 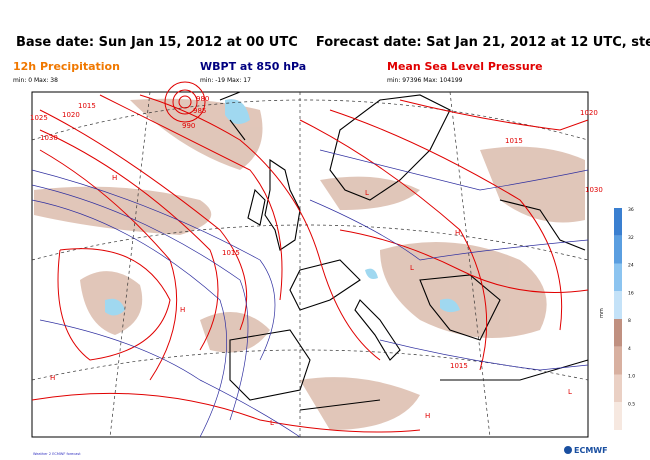 What do you see at coordinates (39, 118) in the screenshot?
I see `contour-label: 1025` at bounding box center [39, 118].